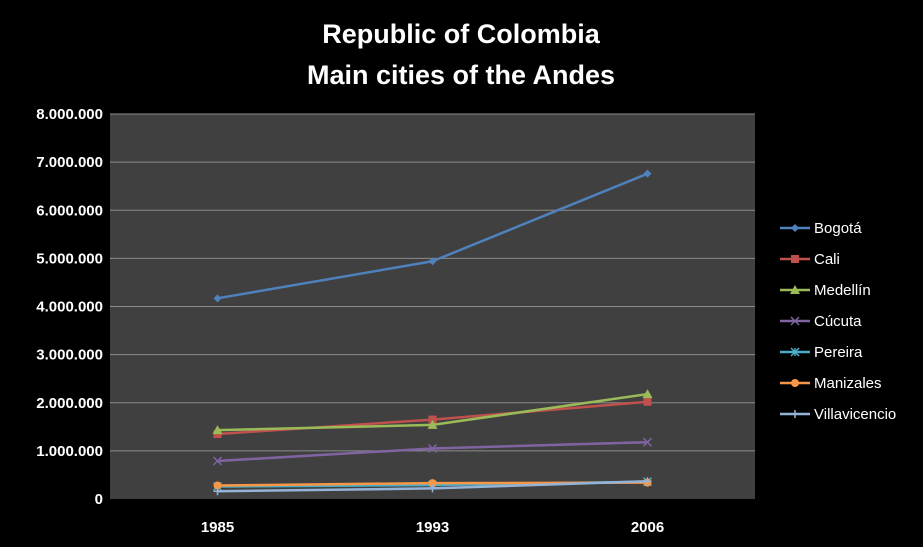 The image size is (923, 547). What do you see at coordinates (69, 355) in the screenshot?
I see `y-tick-label: 3.000.000` at bounding box center [69, 355].